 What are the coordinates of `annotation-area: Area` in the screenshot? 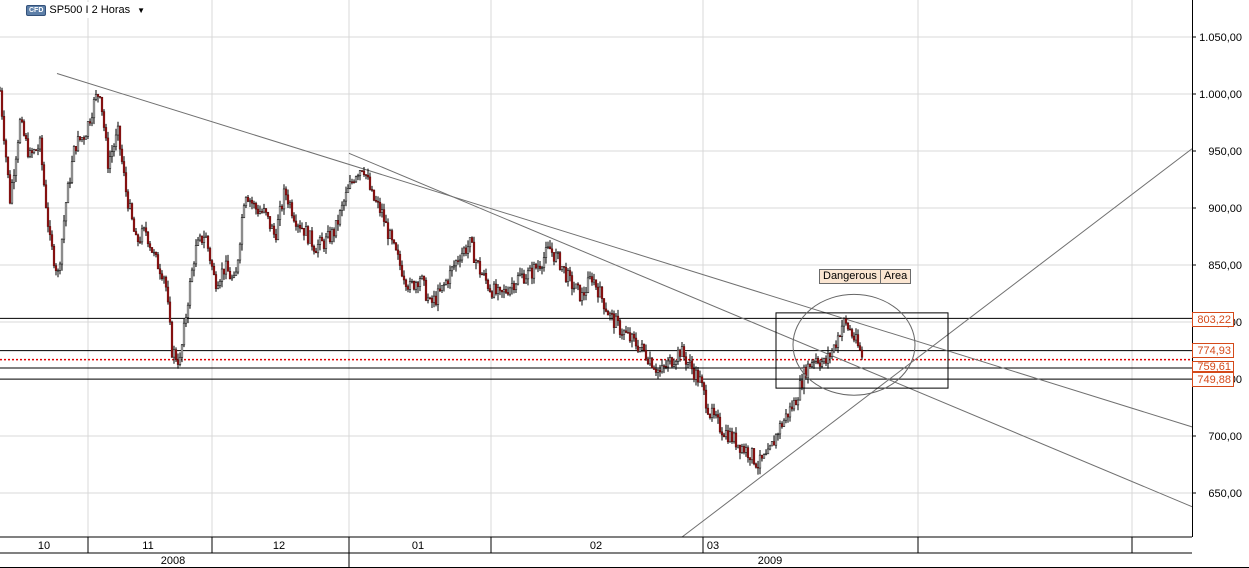 It's located at (896, 276).